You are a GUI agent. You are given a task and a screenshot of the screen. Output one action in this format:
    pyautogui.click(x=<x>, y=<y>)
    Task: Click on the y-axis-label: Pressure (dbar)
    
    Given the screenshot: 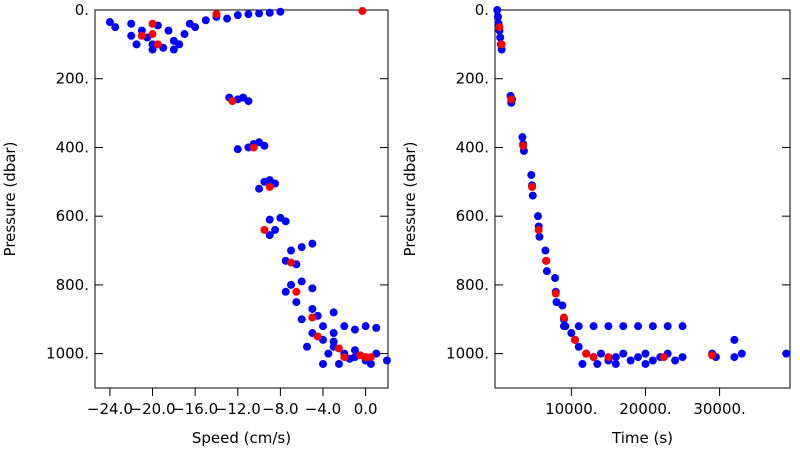 What is the action you would take?
    pyautogui.click(x=10, y=199)
    